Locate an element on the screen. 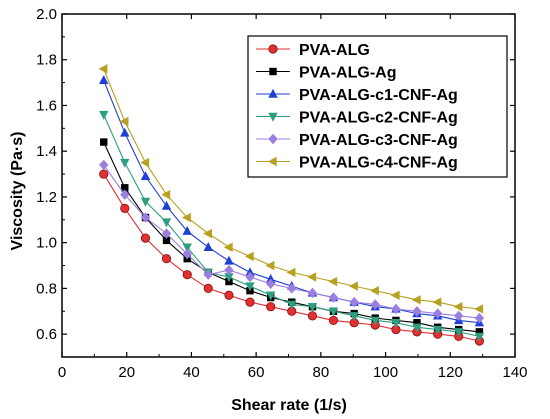 The image size is (550, 419). y-tick-label: 1.2 is located at coordinates (46, 197).